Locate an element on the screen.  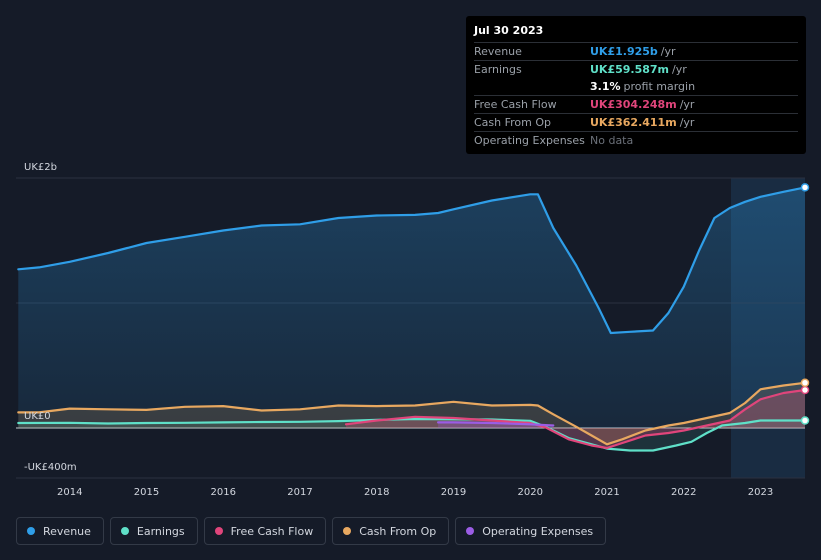
tooltip-row-free-cash-flow: Free Cash Flow UK£304.248m /yr is located at coordinates (636, 105).